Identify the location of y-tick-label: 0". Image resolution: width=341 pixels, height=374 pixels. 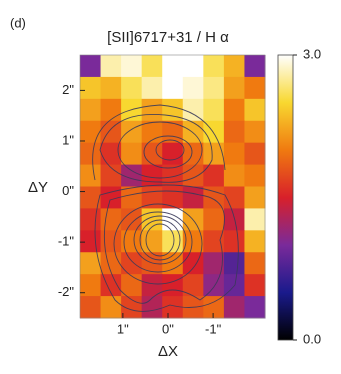
(68, 190).